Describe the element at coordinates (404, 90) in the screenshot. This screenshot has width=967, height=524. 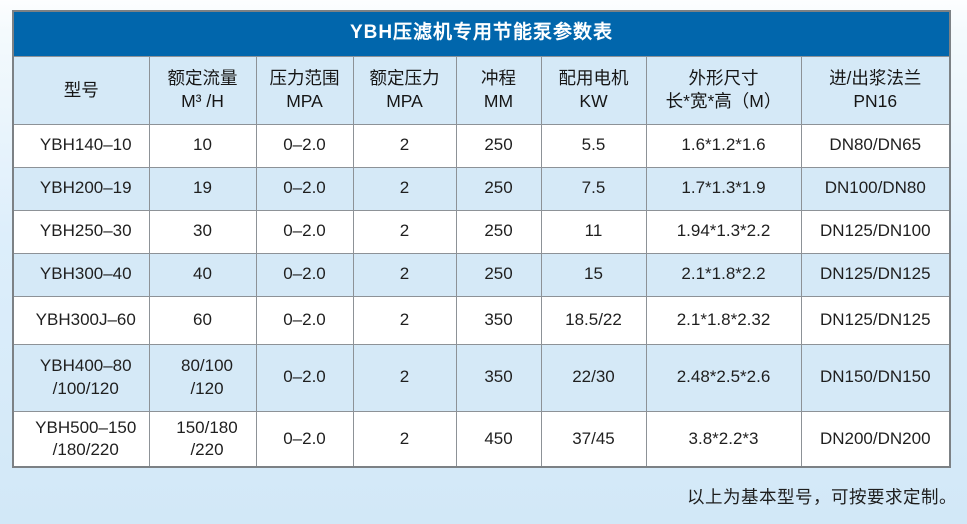
I see `column-header-rated-pressure: 额定压力 MPA` at that location.